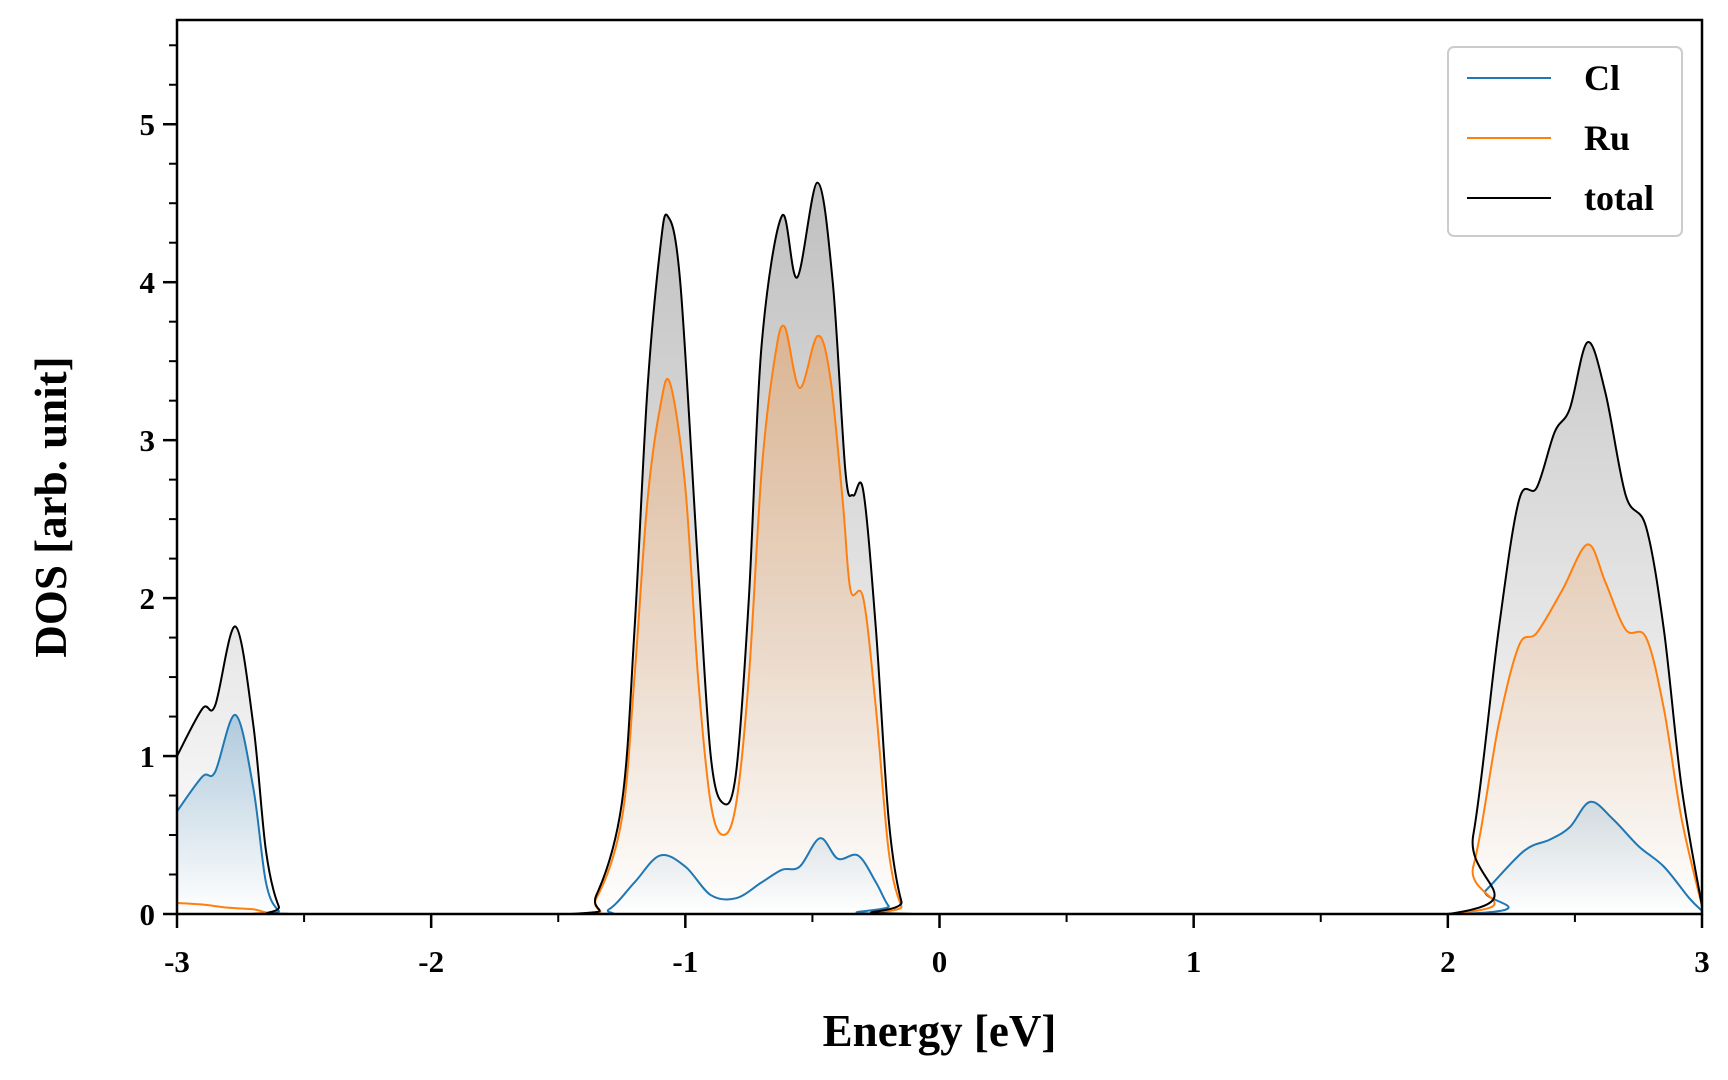 This screenshot has width=1728, height=1080. What do you see at coordinates (685, 961) in the screenshot?
I see `x-tick-label: -1` at bounding box center [685, 961].